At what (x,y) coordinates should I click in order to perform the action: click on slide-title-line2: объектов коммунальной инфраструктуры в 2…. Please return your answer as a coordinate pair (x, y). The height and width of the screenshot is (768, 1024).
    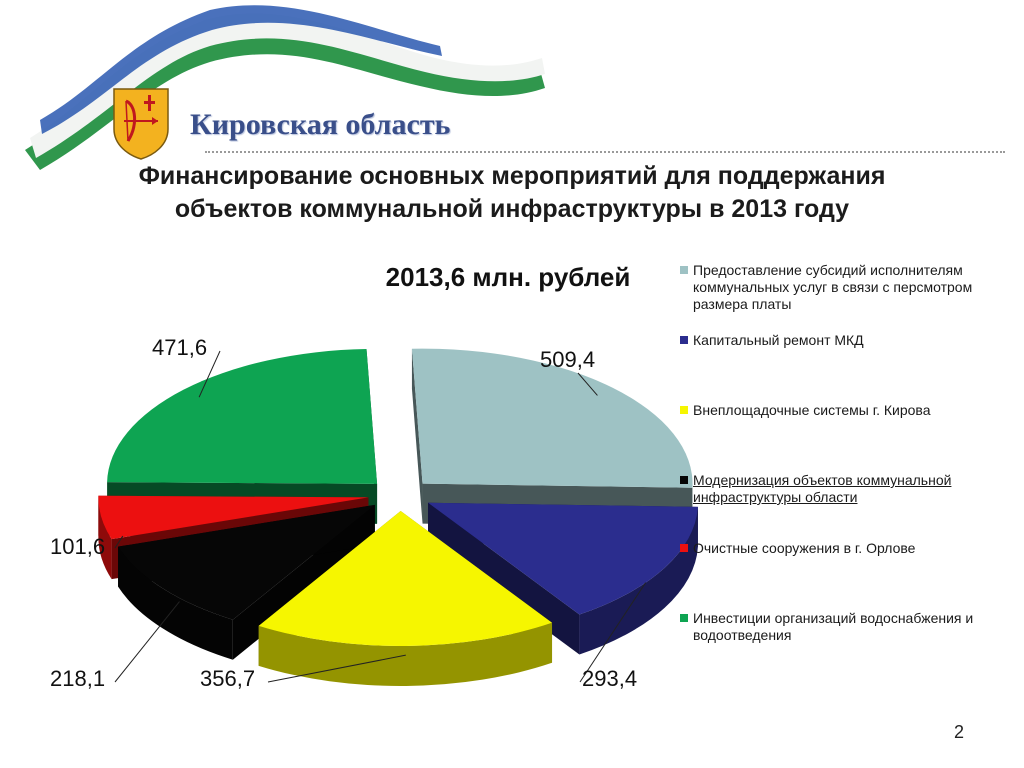
    Looking at the image, I should click on (512, 209).